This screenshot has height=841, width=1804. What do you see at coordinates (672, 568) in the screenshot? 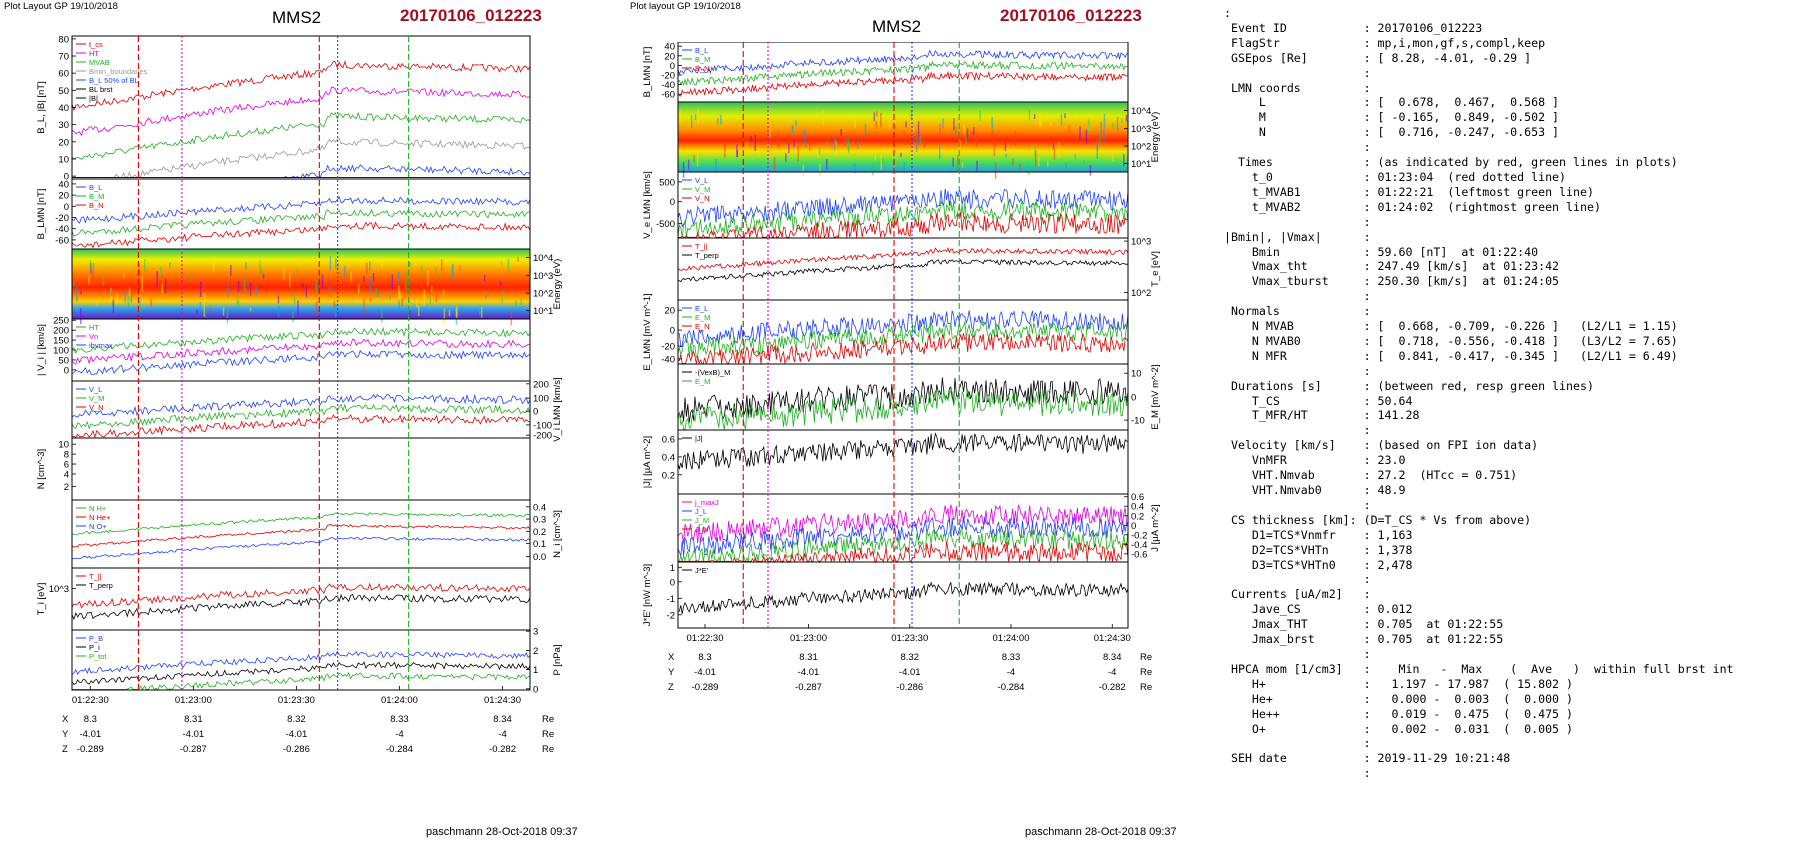
I see `y-tick-label: 1` at bounding box center [672, 568].